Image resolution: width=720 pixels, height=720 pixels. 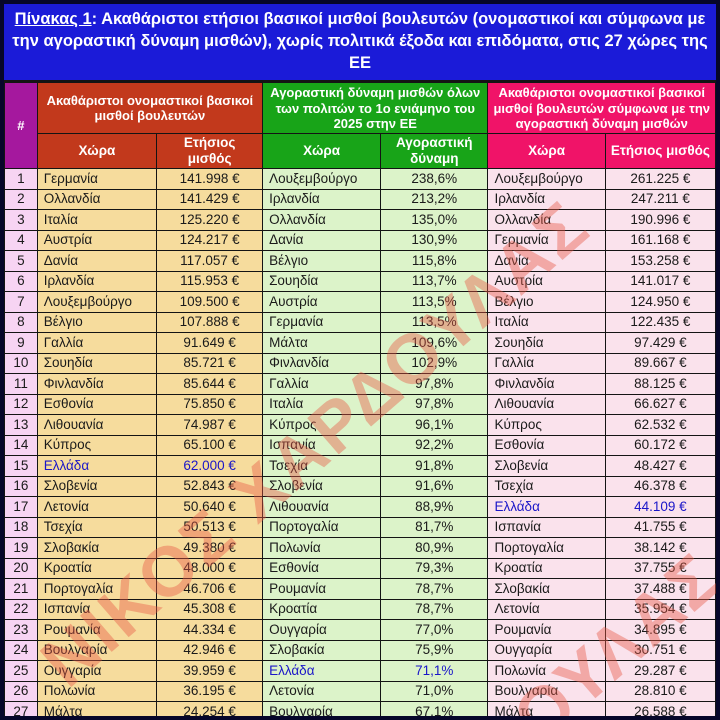 What do you see at coordinates (53, 19) in the screenshot?
I see `title-prefix: Πίνακας 1` at bounding box center [53, 19].